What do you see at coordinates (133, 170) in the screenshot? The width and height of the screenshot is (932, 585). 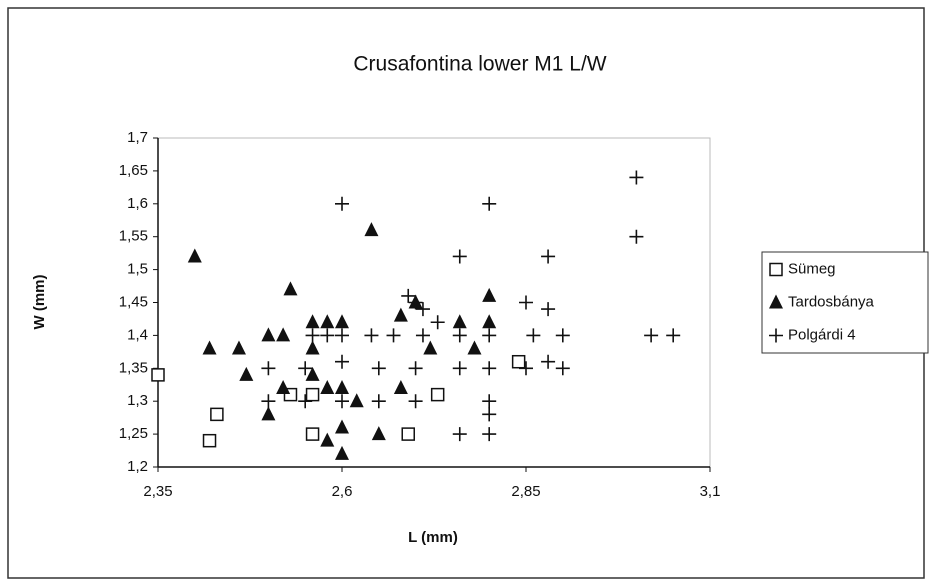 I see `y-tick-label: 1,65` at bounding box center [133, 170].